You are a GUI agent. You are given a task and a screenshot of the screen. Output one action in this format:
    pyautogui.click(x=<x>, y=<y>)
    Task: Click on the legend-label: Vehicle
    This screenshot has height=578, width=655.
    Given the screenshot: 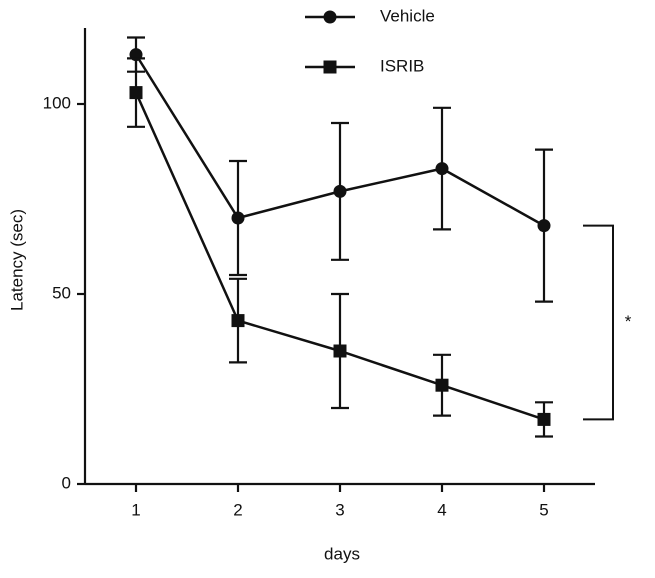 What is the action you would take?
    pyautogui.click(x=407, y=15)
    